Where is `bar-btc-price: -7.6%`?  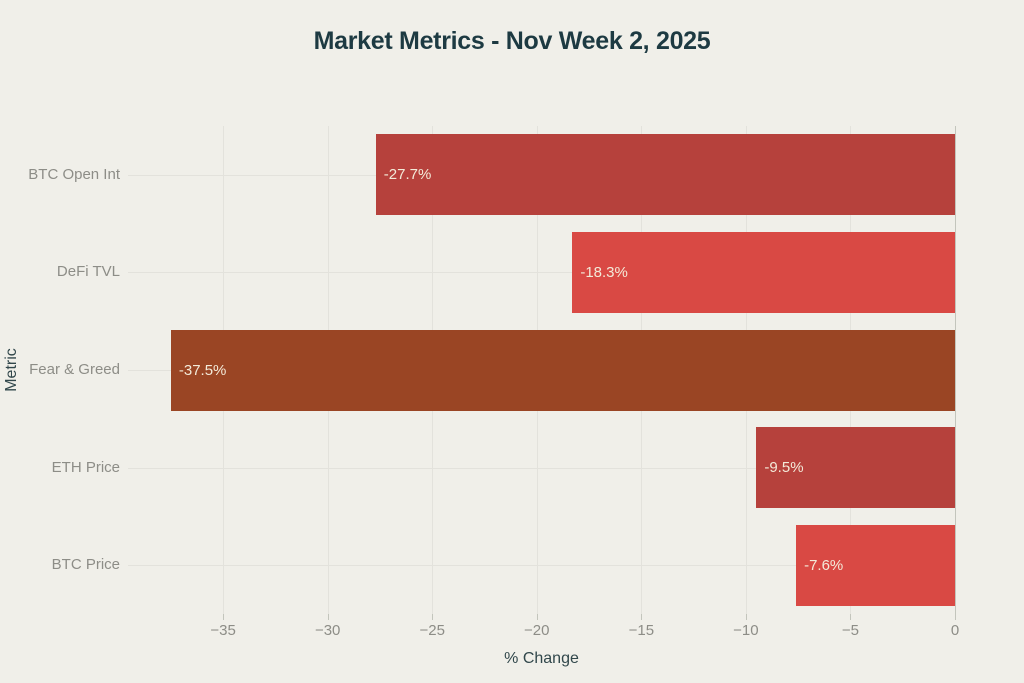 bar-btc-price: -7.6% is located at coordinates (875, 565).